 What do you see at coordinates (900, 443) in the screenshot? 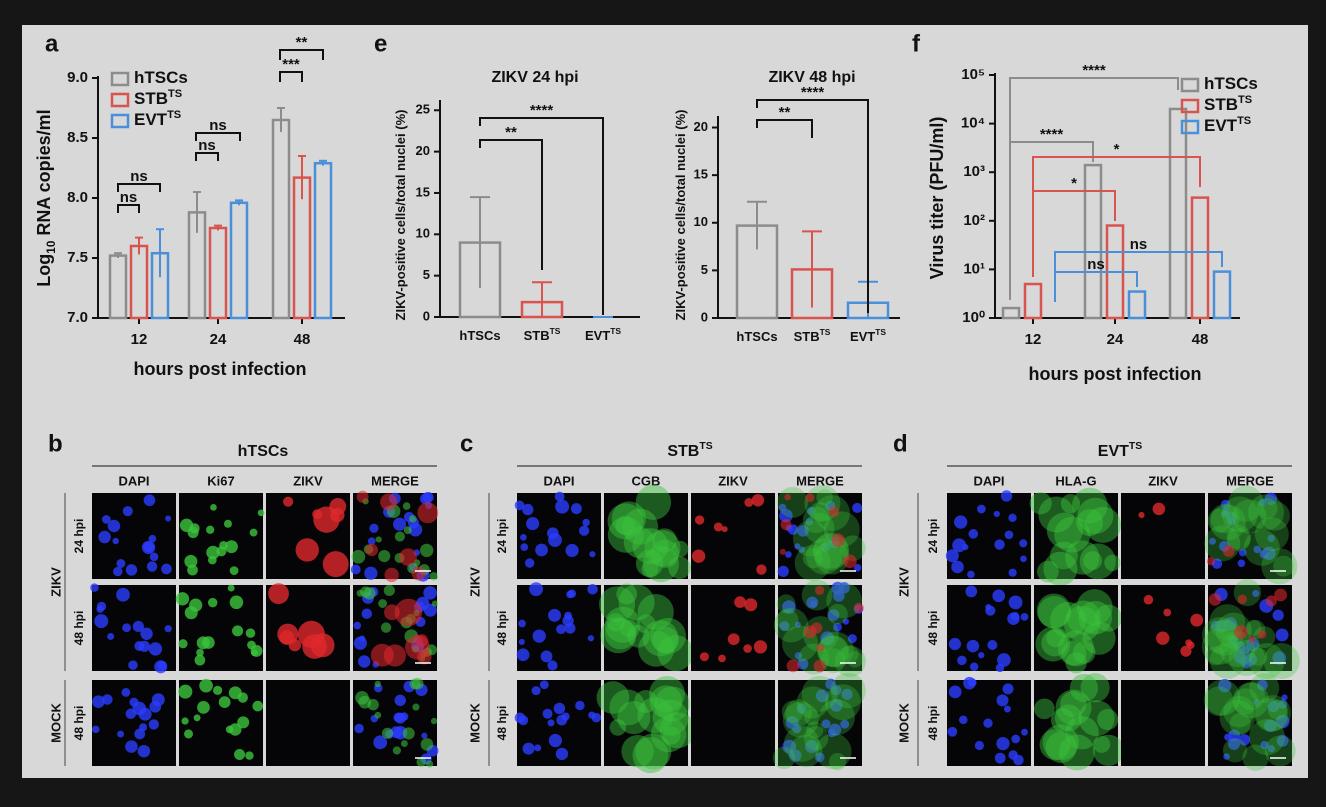
I see `panel-letter: d` at bounding box center [900, 443].